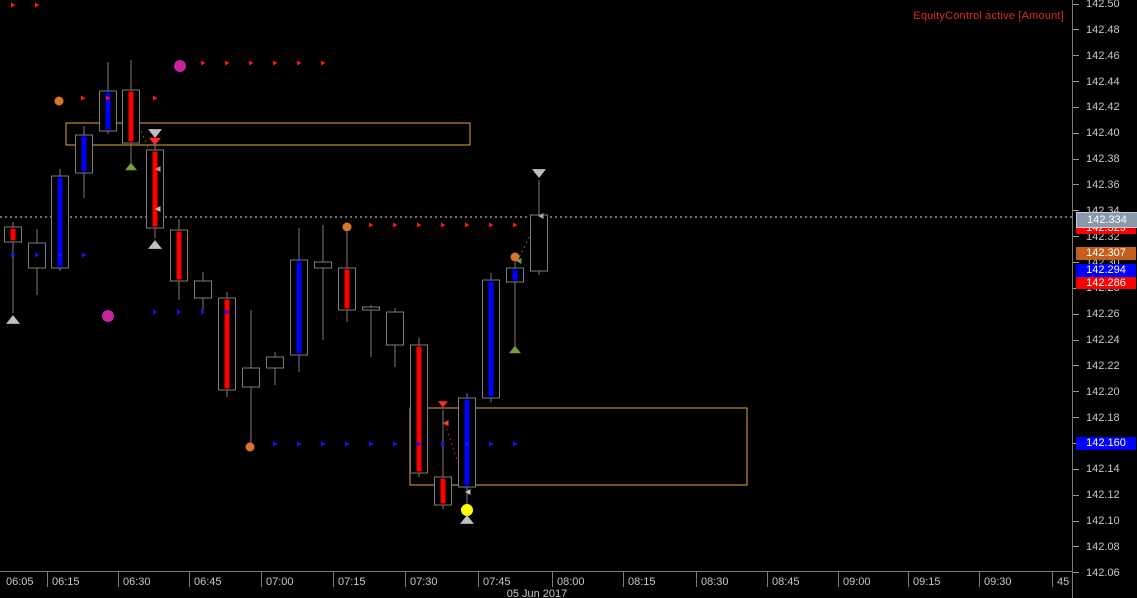  I want to click on time-tick-label: 06:30, so click(137, 582).